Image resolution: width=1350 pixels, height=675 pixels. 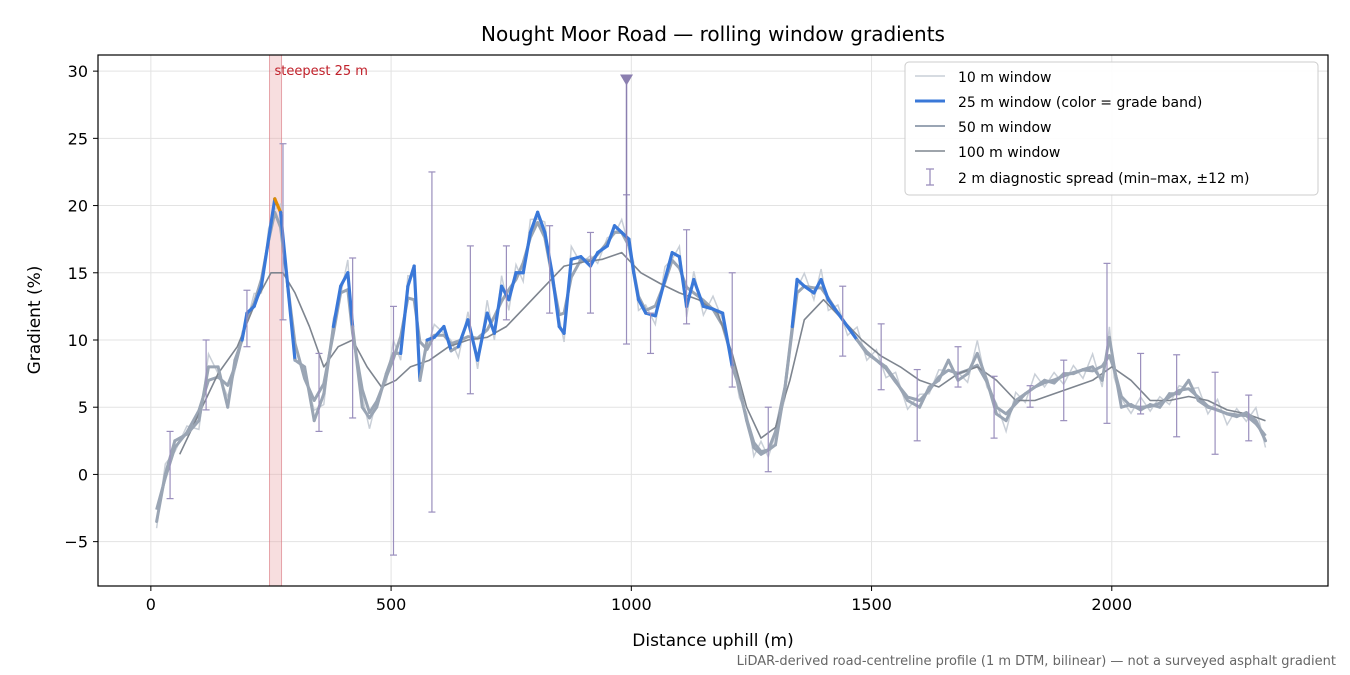 What do you see at coordinates (78, 138) in the screenshot?
I see `y-tick-label: 25` at bounding box center [78, 138].